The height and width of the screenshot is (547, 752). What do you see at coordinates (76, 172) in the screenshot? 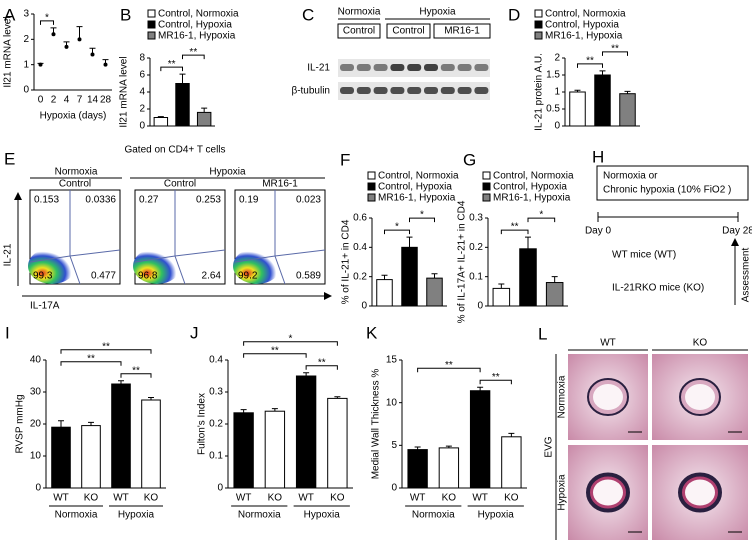
I see `flow-group: Normoxia` at bounding box center [76, 172].